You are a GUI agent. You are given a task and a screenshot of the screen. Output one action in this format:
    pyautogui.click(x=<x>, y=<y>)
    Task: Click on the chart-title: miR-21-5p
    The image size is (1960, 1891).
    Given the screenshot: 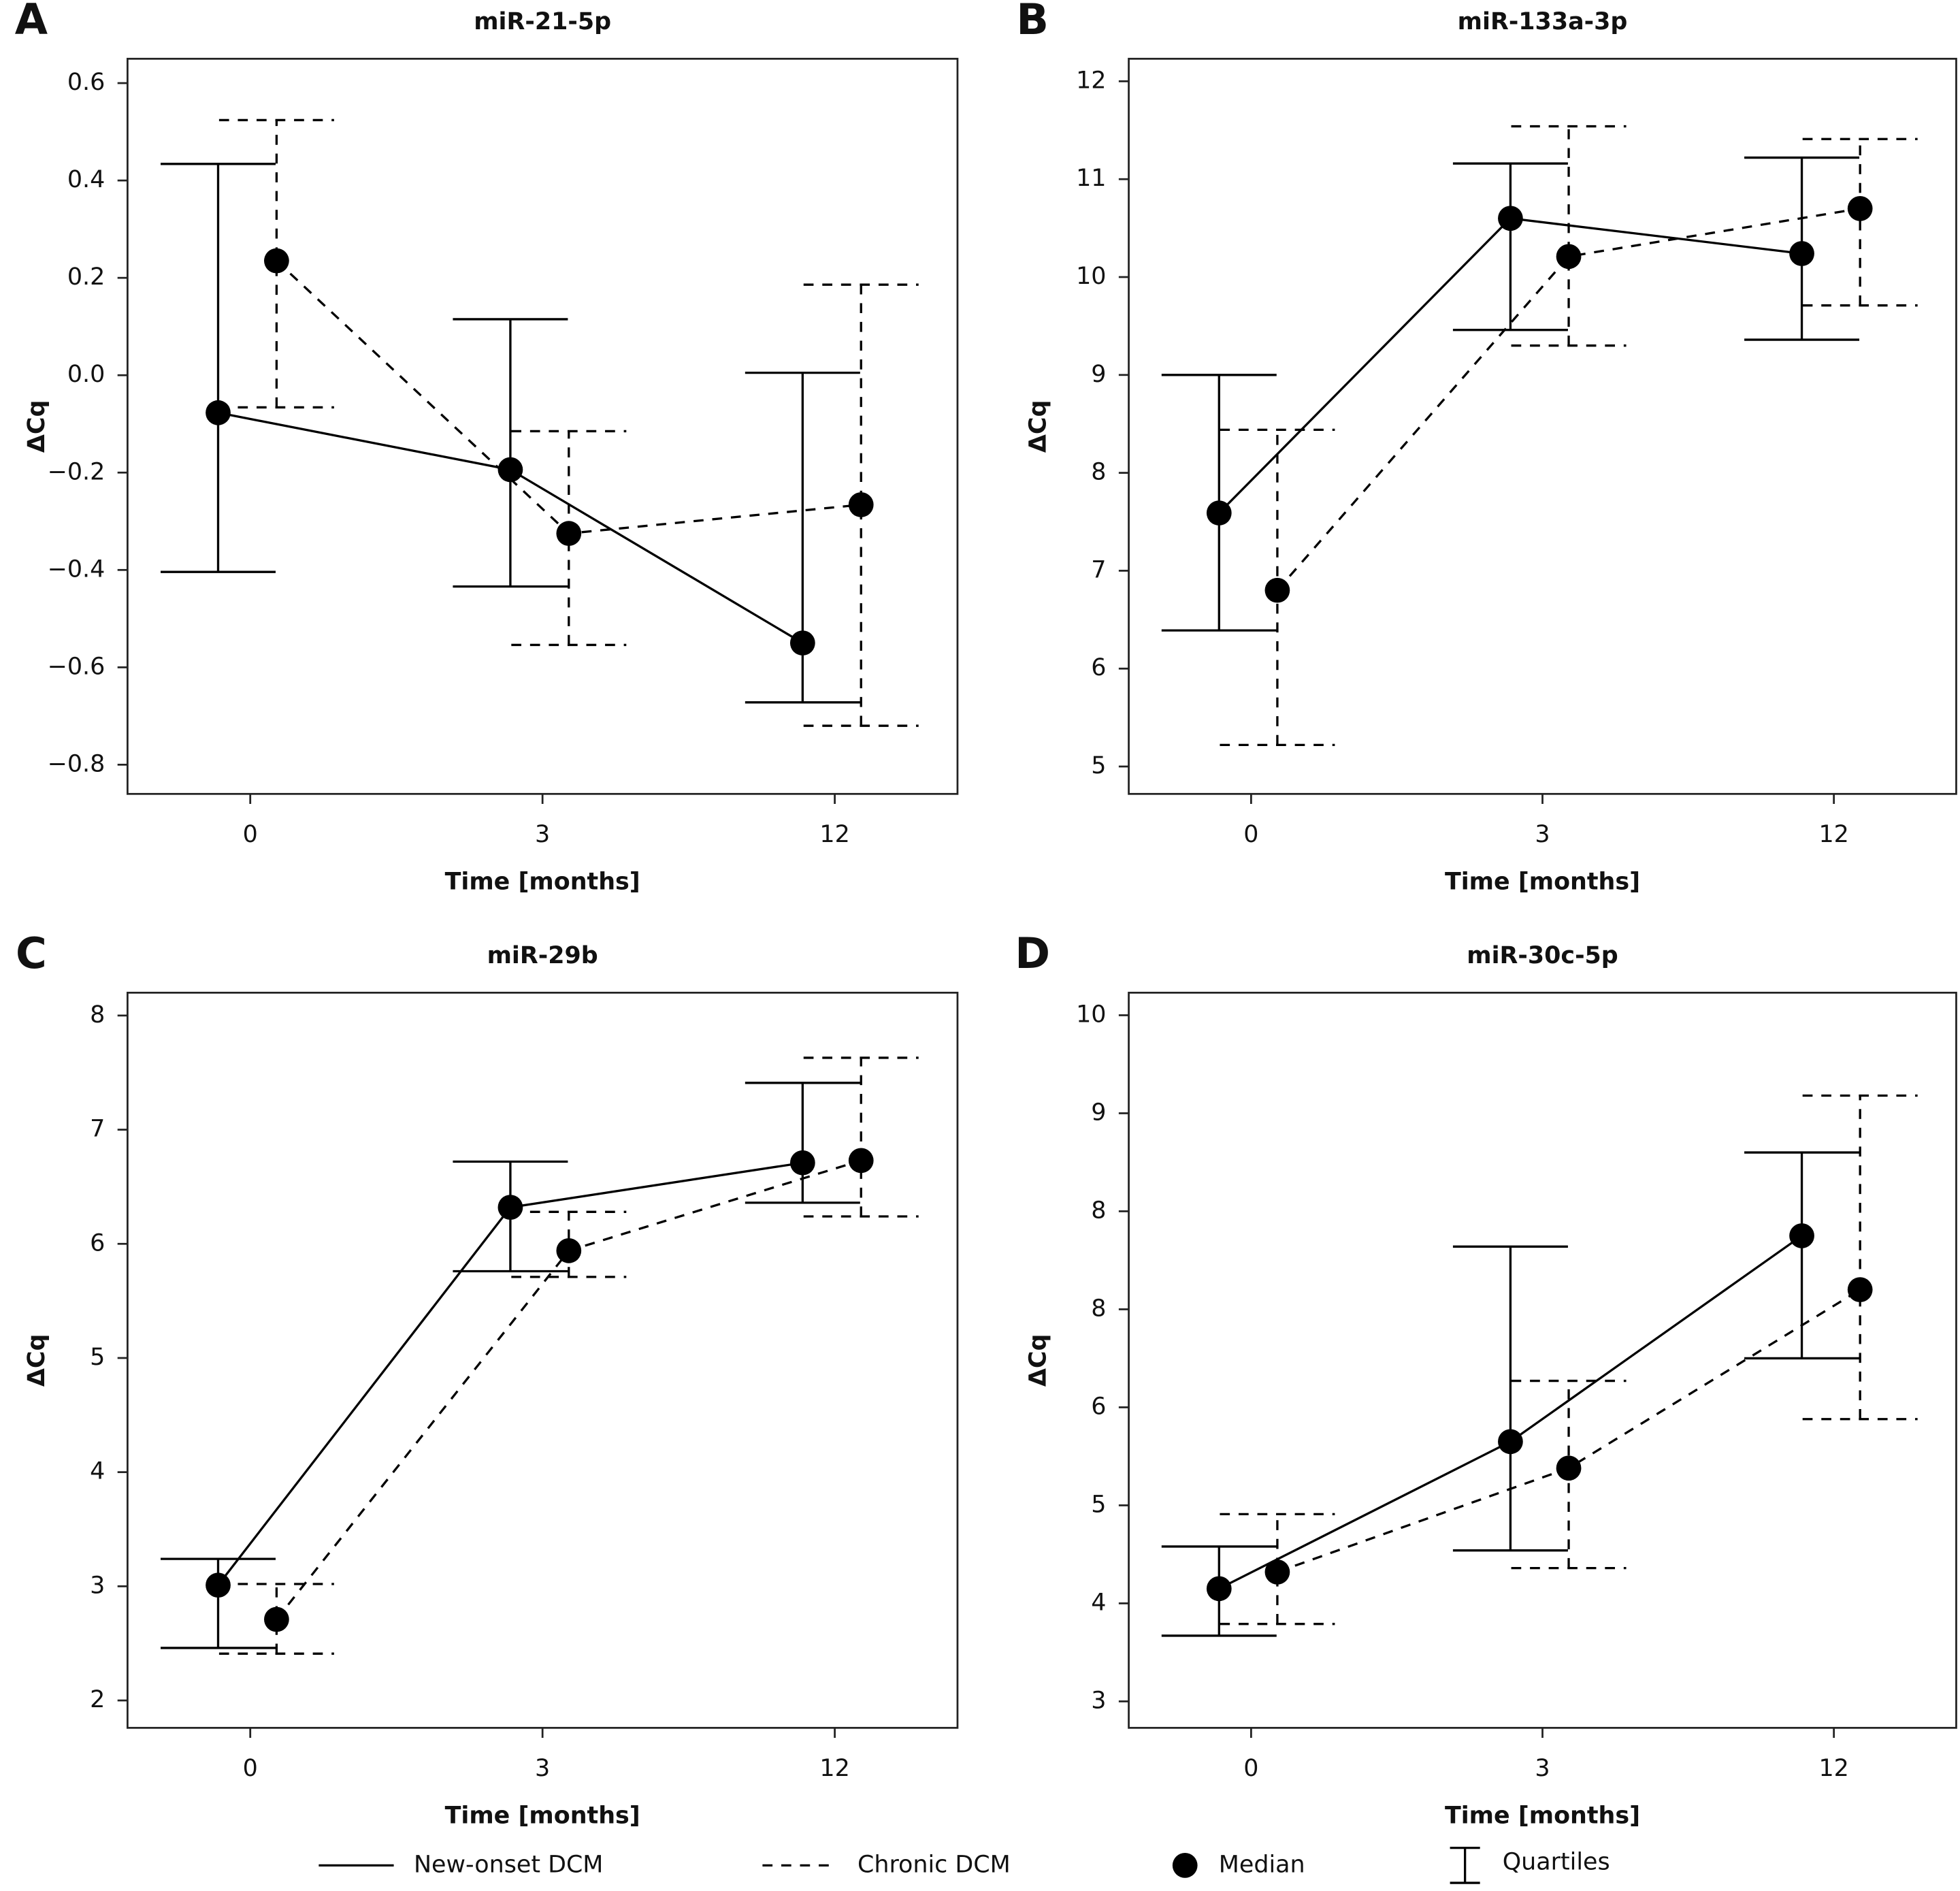 What is the action you would take?
    pyautogui.click(x=543, y=21)
    